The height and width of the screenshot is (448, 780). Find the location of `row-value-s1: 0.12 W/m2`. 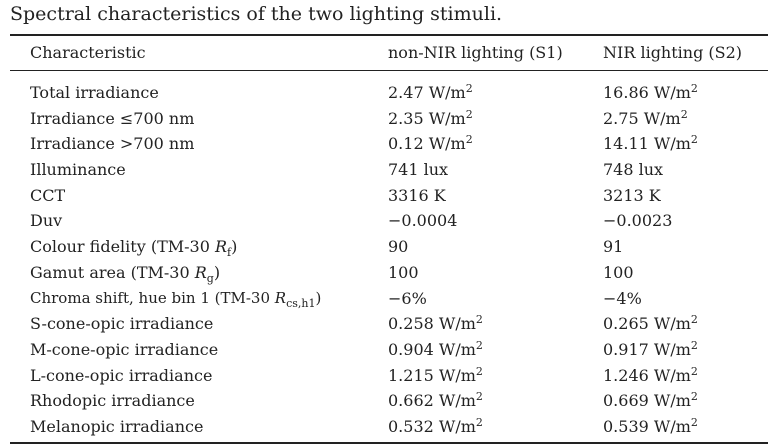

row-value-s1: 0.12 W/m2 is located at coordinates (430, 143).